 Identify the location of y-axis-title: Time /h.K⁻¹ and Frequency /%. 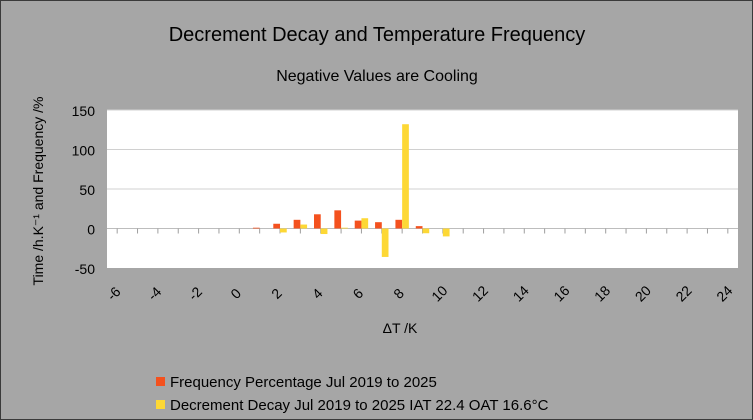
(38, 191).